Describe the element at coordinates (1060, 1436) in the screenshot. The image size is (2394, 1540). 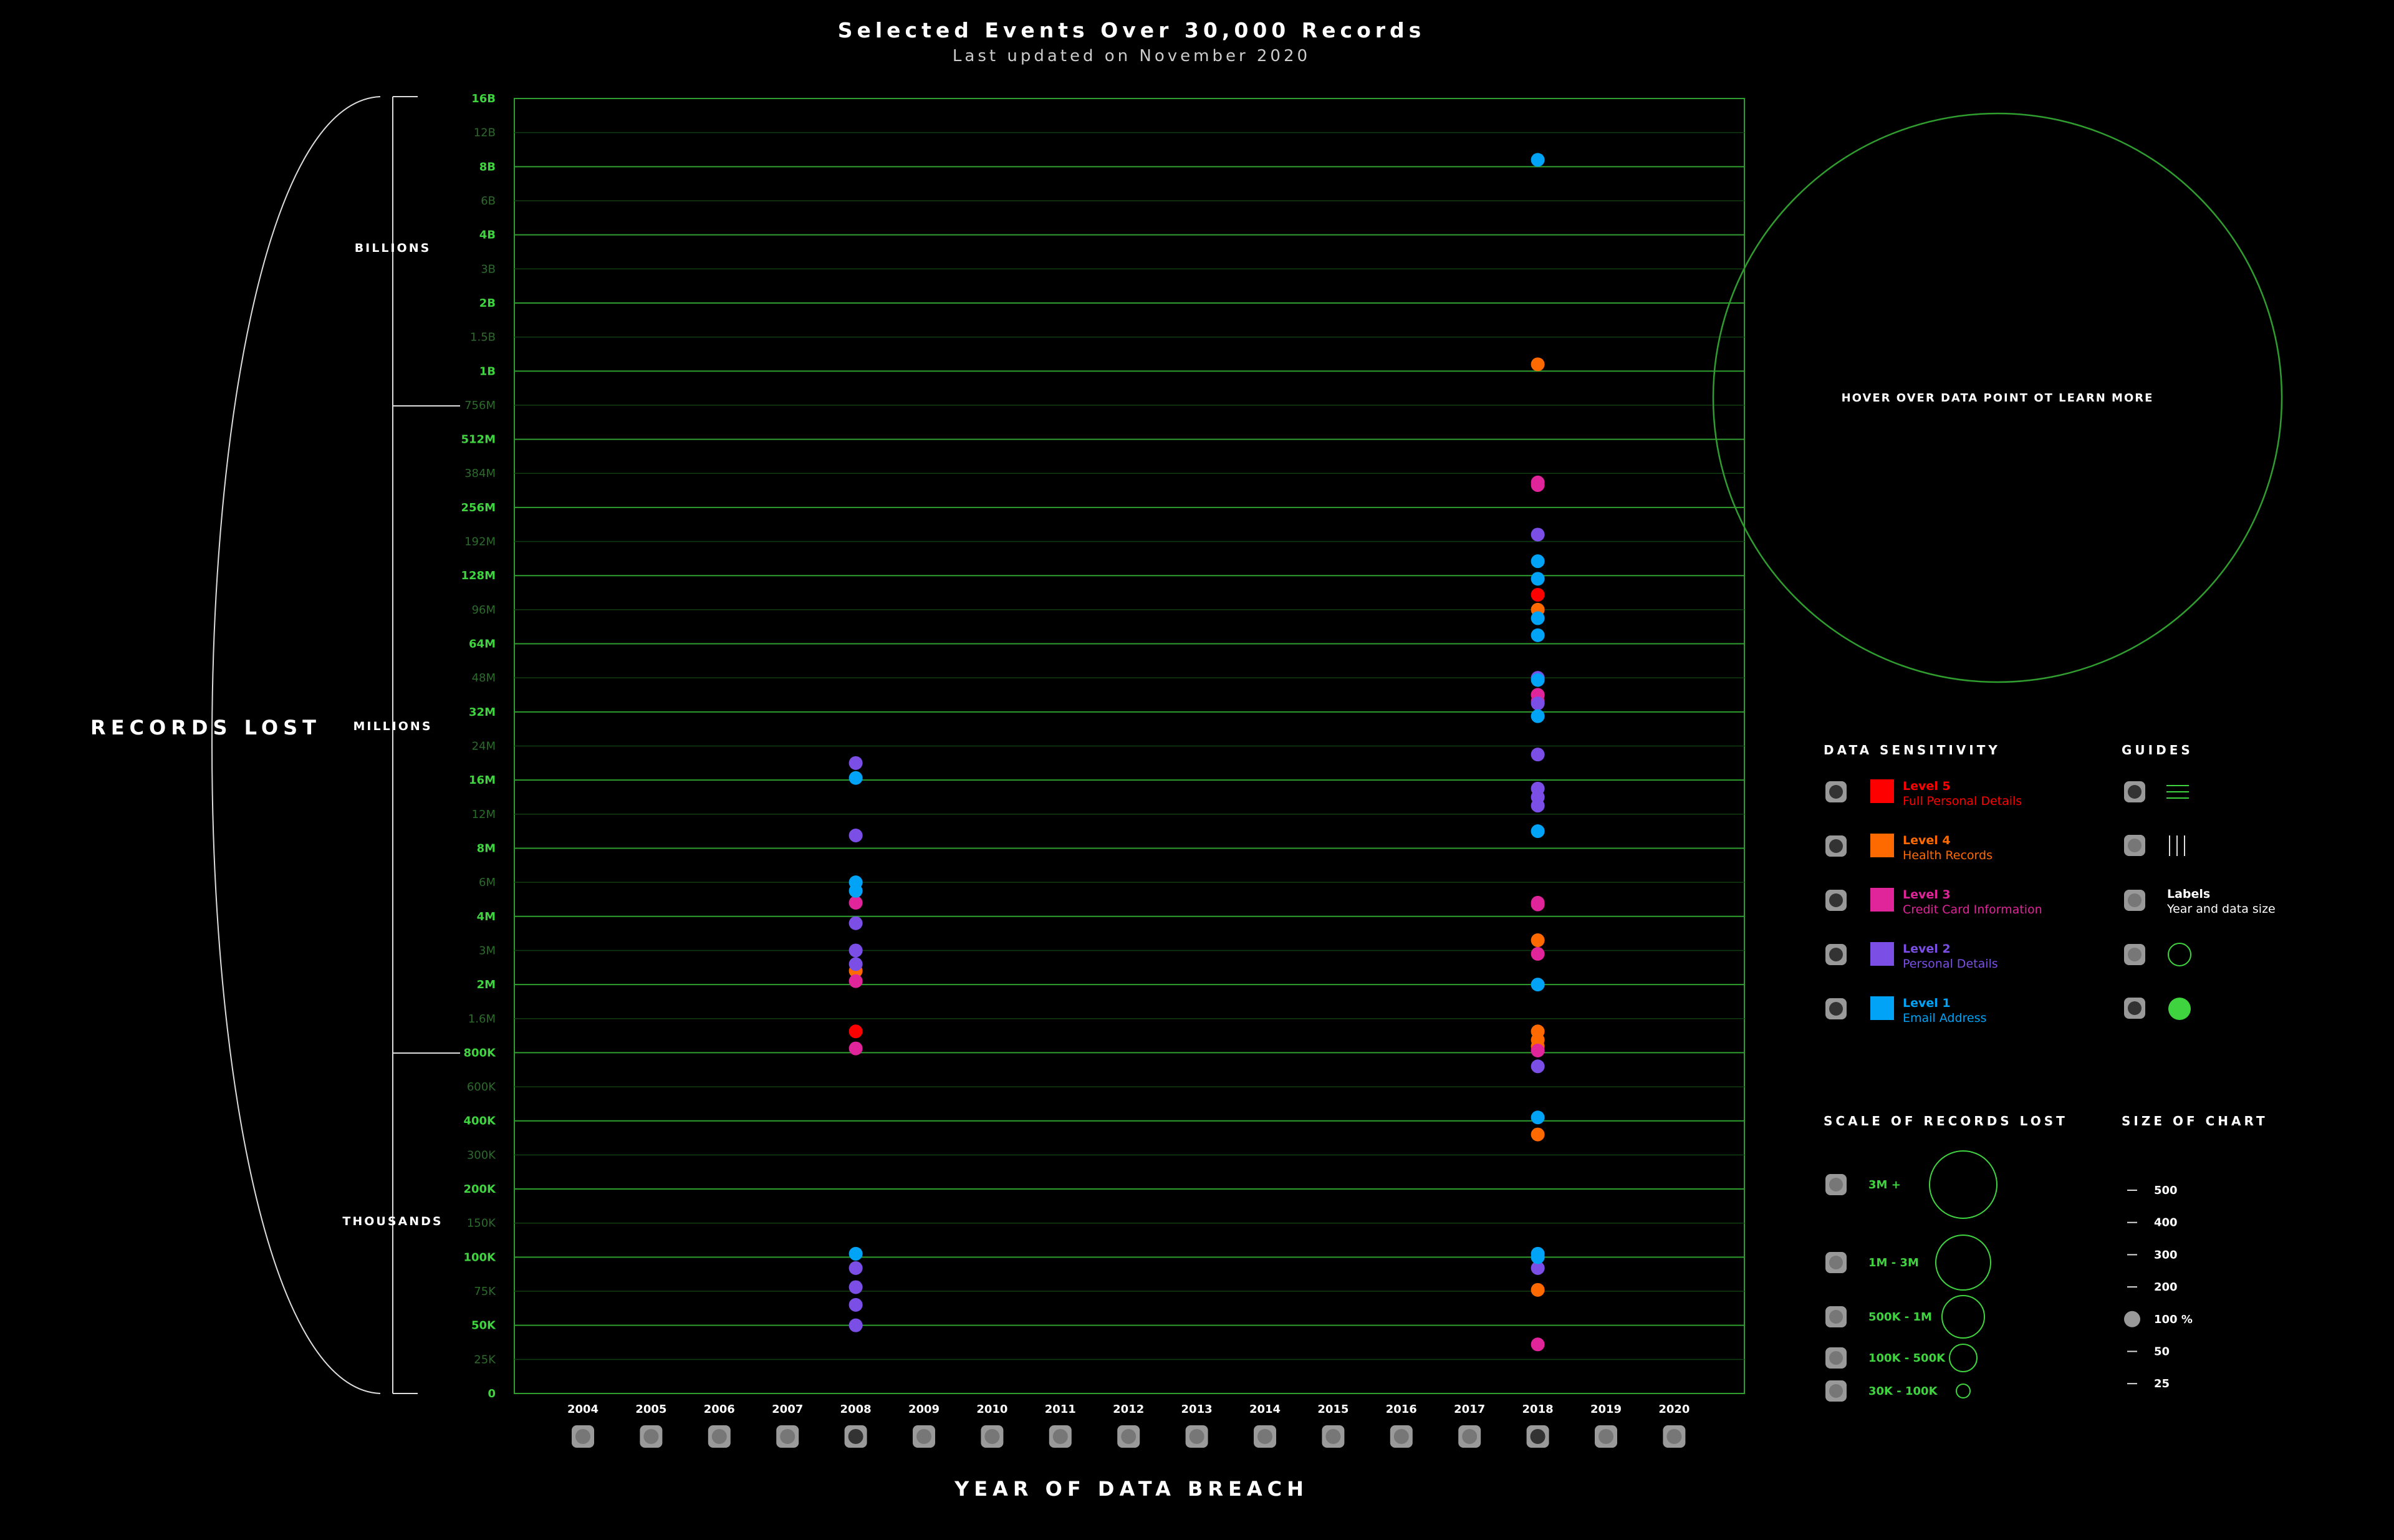
I see `year-toggle-2011` at that location.